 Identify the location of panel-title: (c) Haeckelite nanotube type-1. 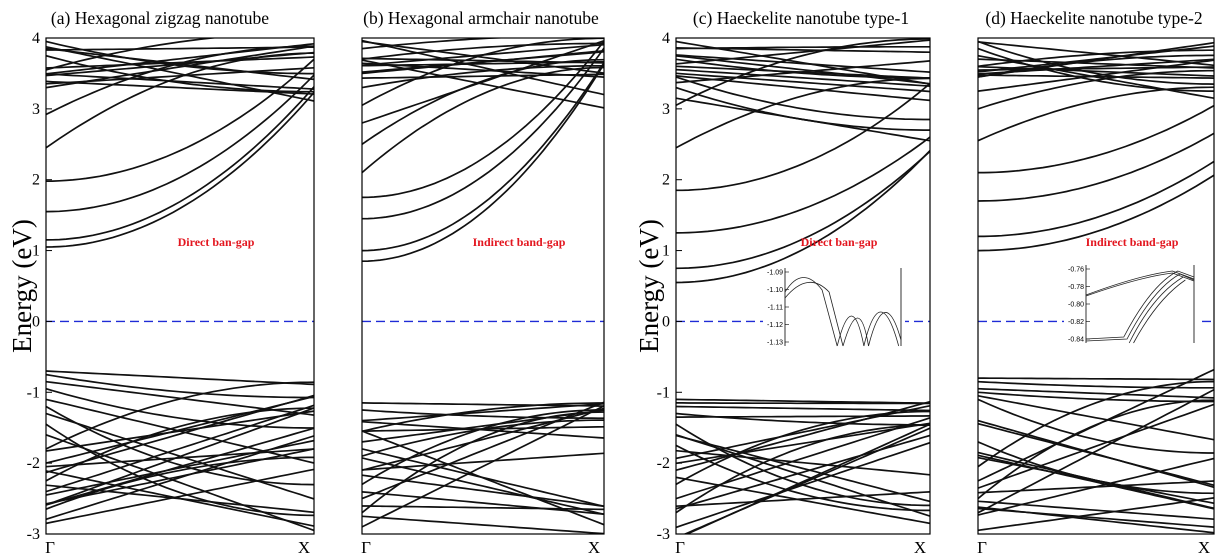
(801, 18).